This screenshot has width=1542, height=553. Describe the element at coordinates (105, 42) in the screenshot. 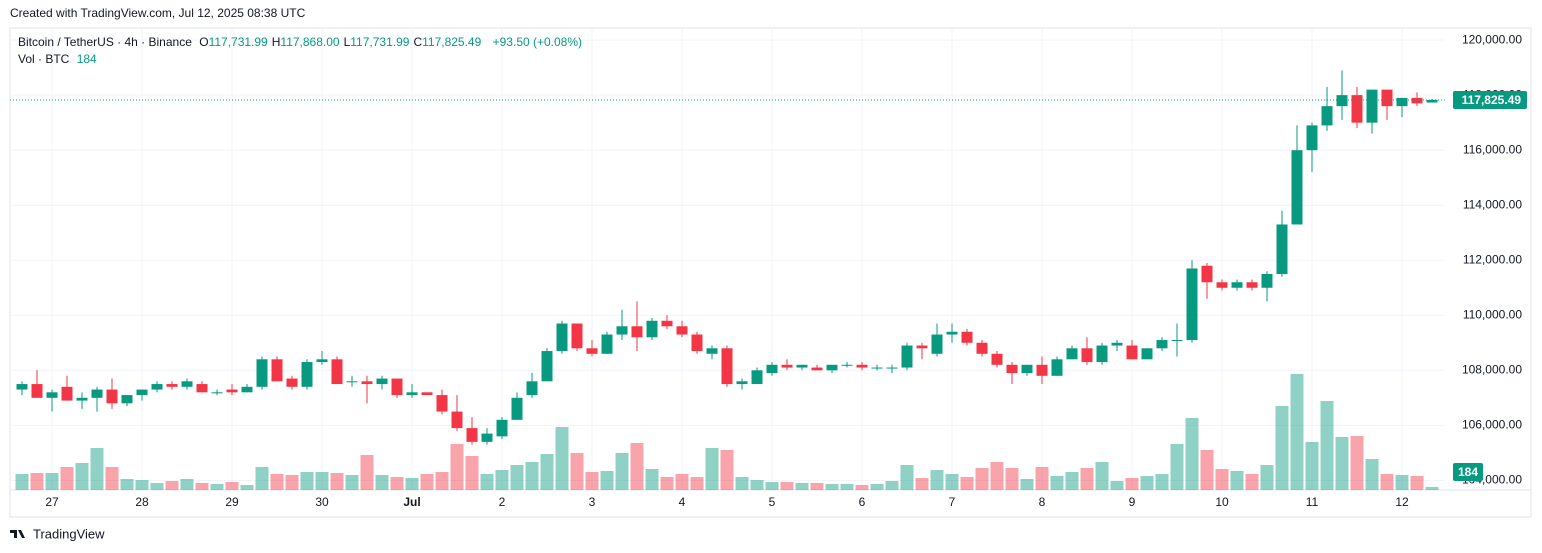

I see `symbol: Bitcoin / TetherUS · 4h · Binance` at that location.